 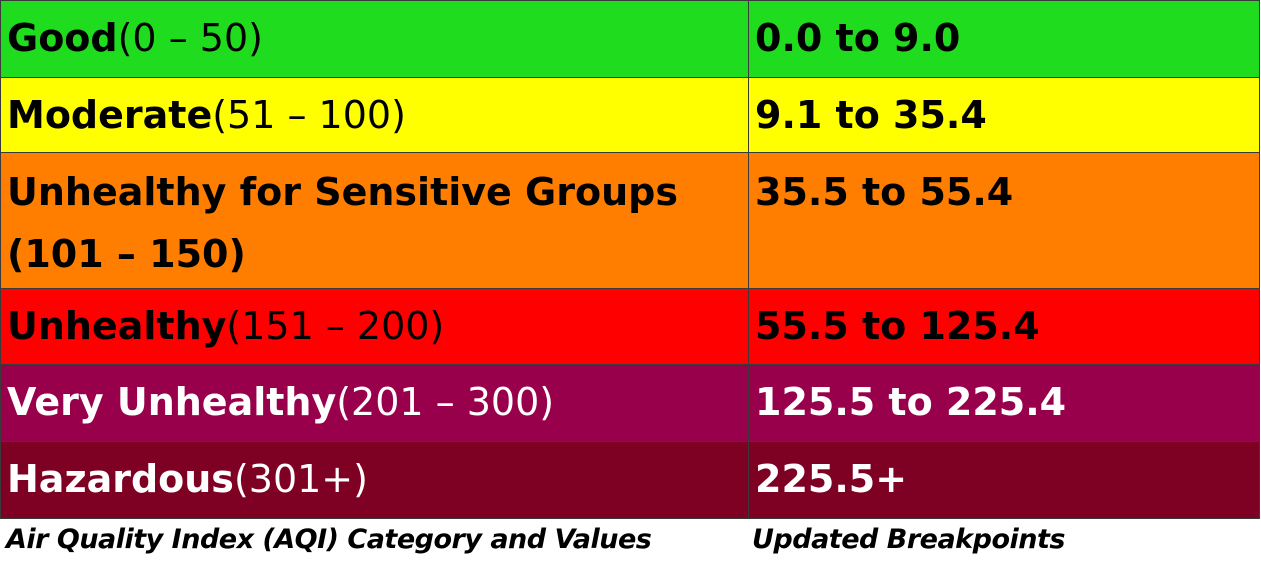 What do you see at coordinates (871, 115) in the screenshot?
I see `breakpoint-value: 9.1 to 35.4` at bounding box center [871, 115].